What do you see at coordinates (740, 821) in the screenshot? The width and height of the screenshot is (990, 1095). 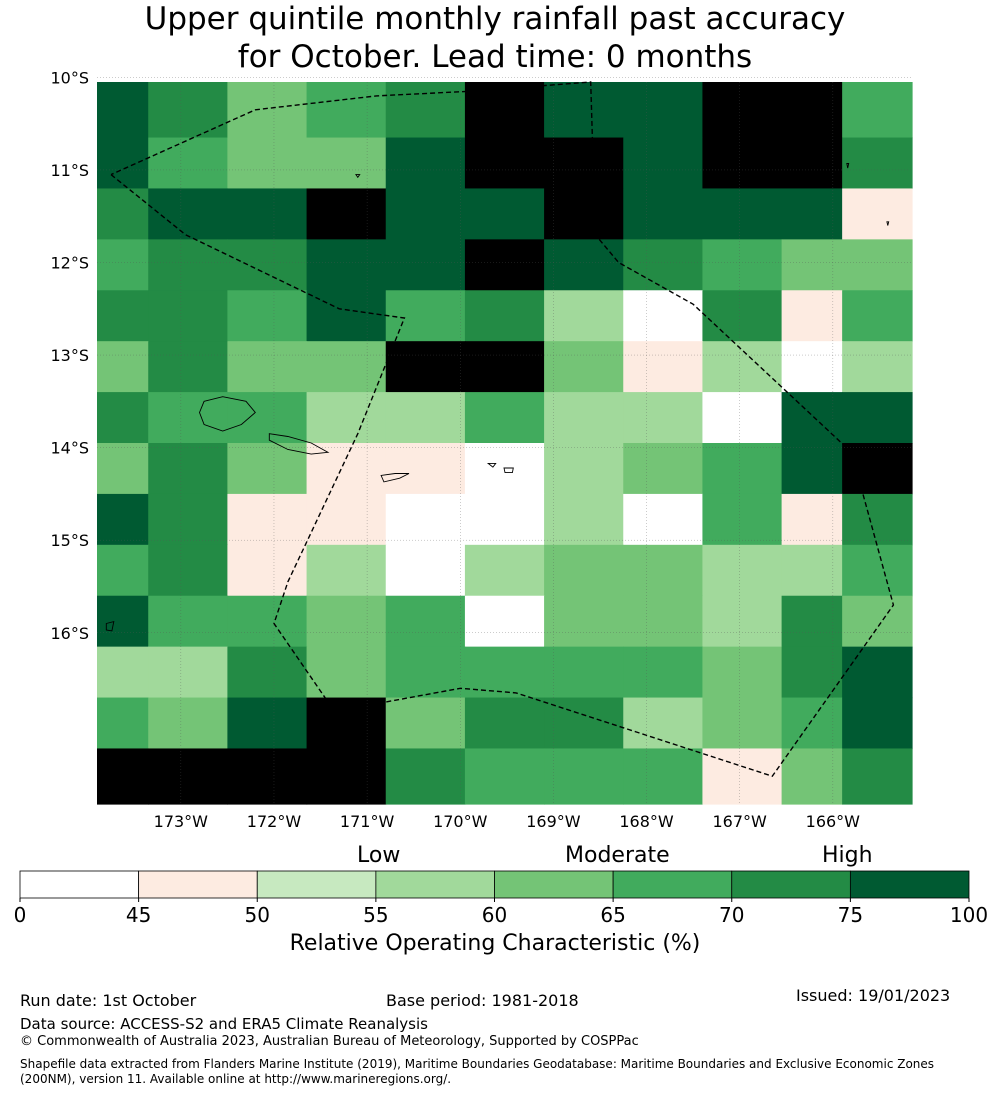 I see `x-tick-label: 167°W` at bounding box center [740, 821].